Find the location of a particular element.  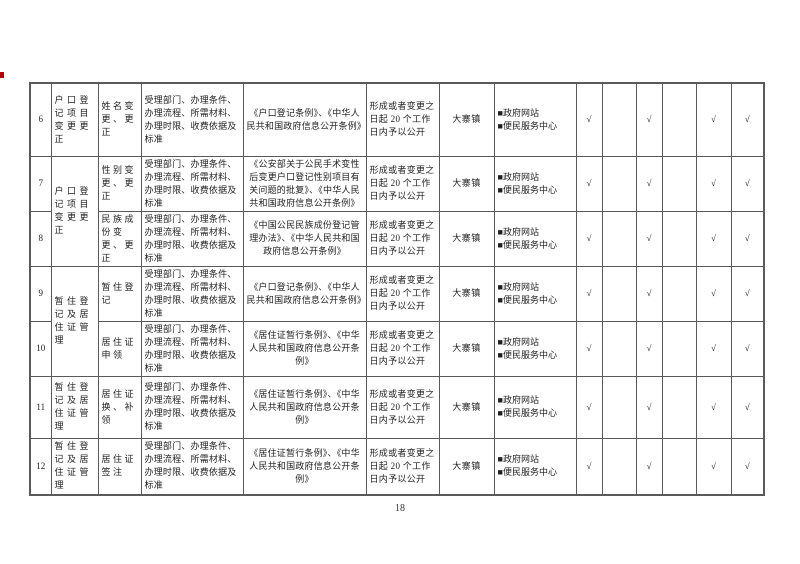

item-cell: 居住证签注 is located at coordinates (119, 466).